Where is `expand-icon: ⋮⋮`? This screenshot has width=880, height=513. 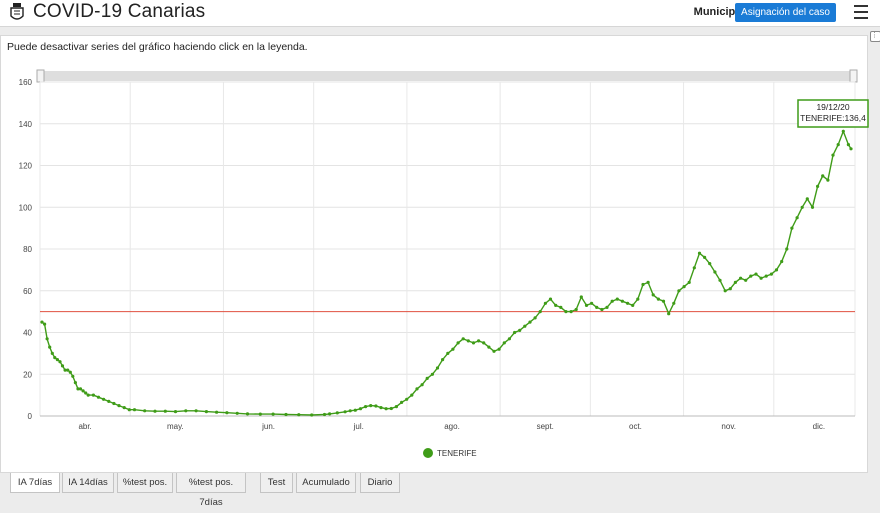 expand-icon: ⋮⋮ is located at coordinates (875, 36).